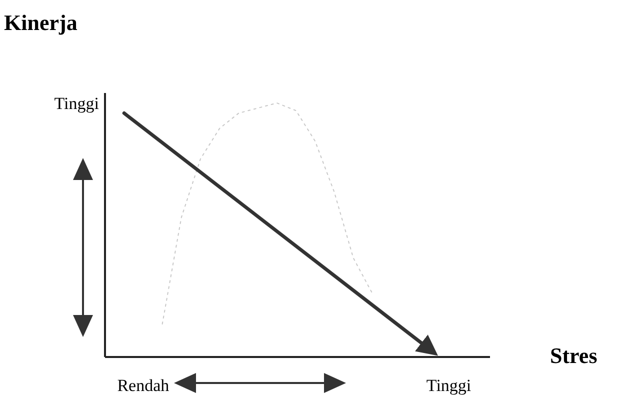 The image size is (619, 401). What do you see at coordinates (77, 103) in the screenshot?
I see `text: Tinggi` at bounding box center [77, 103].